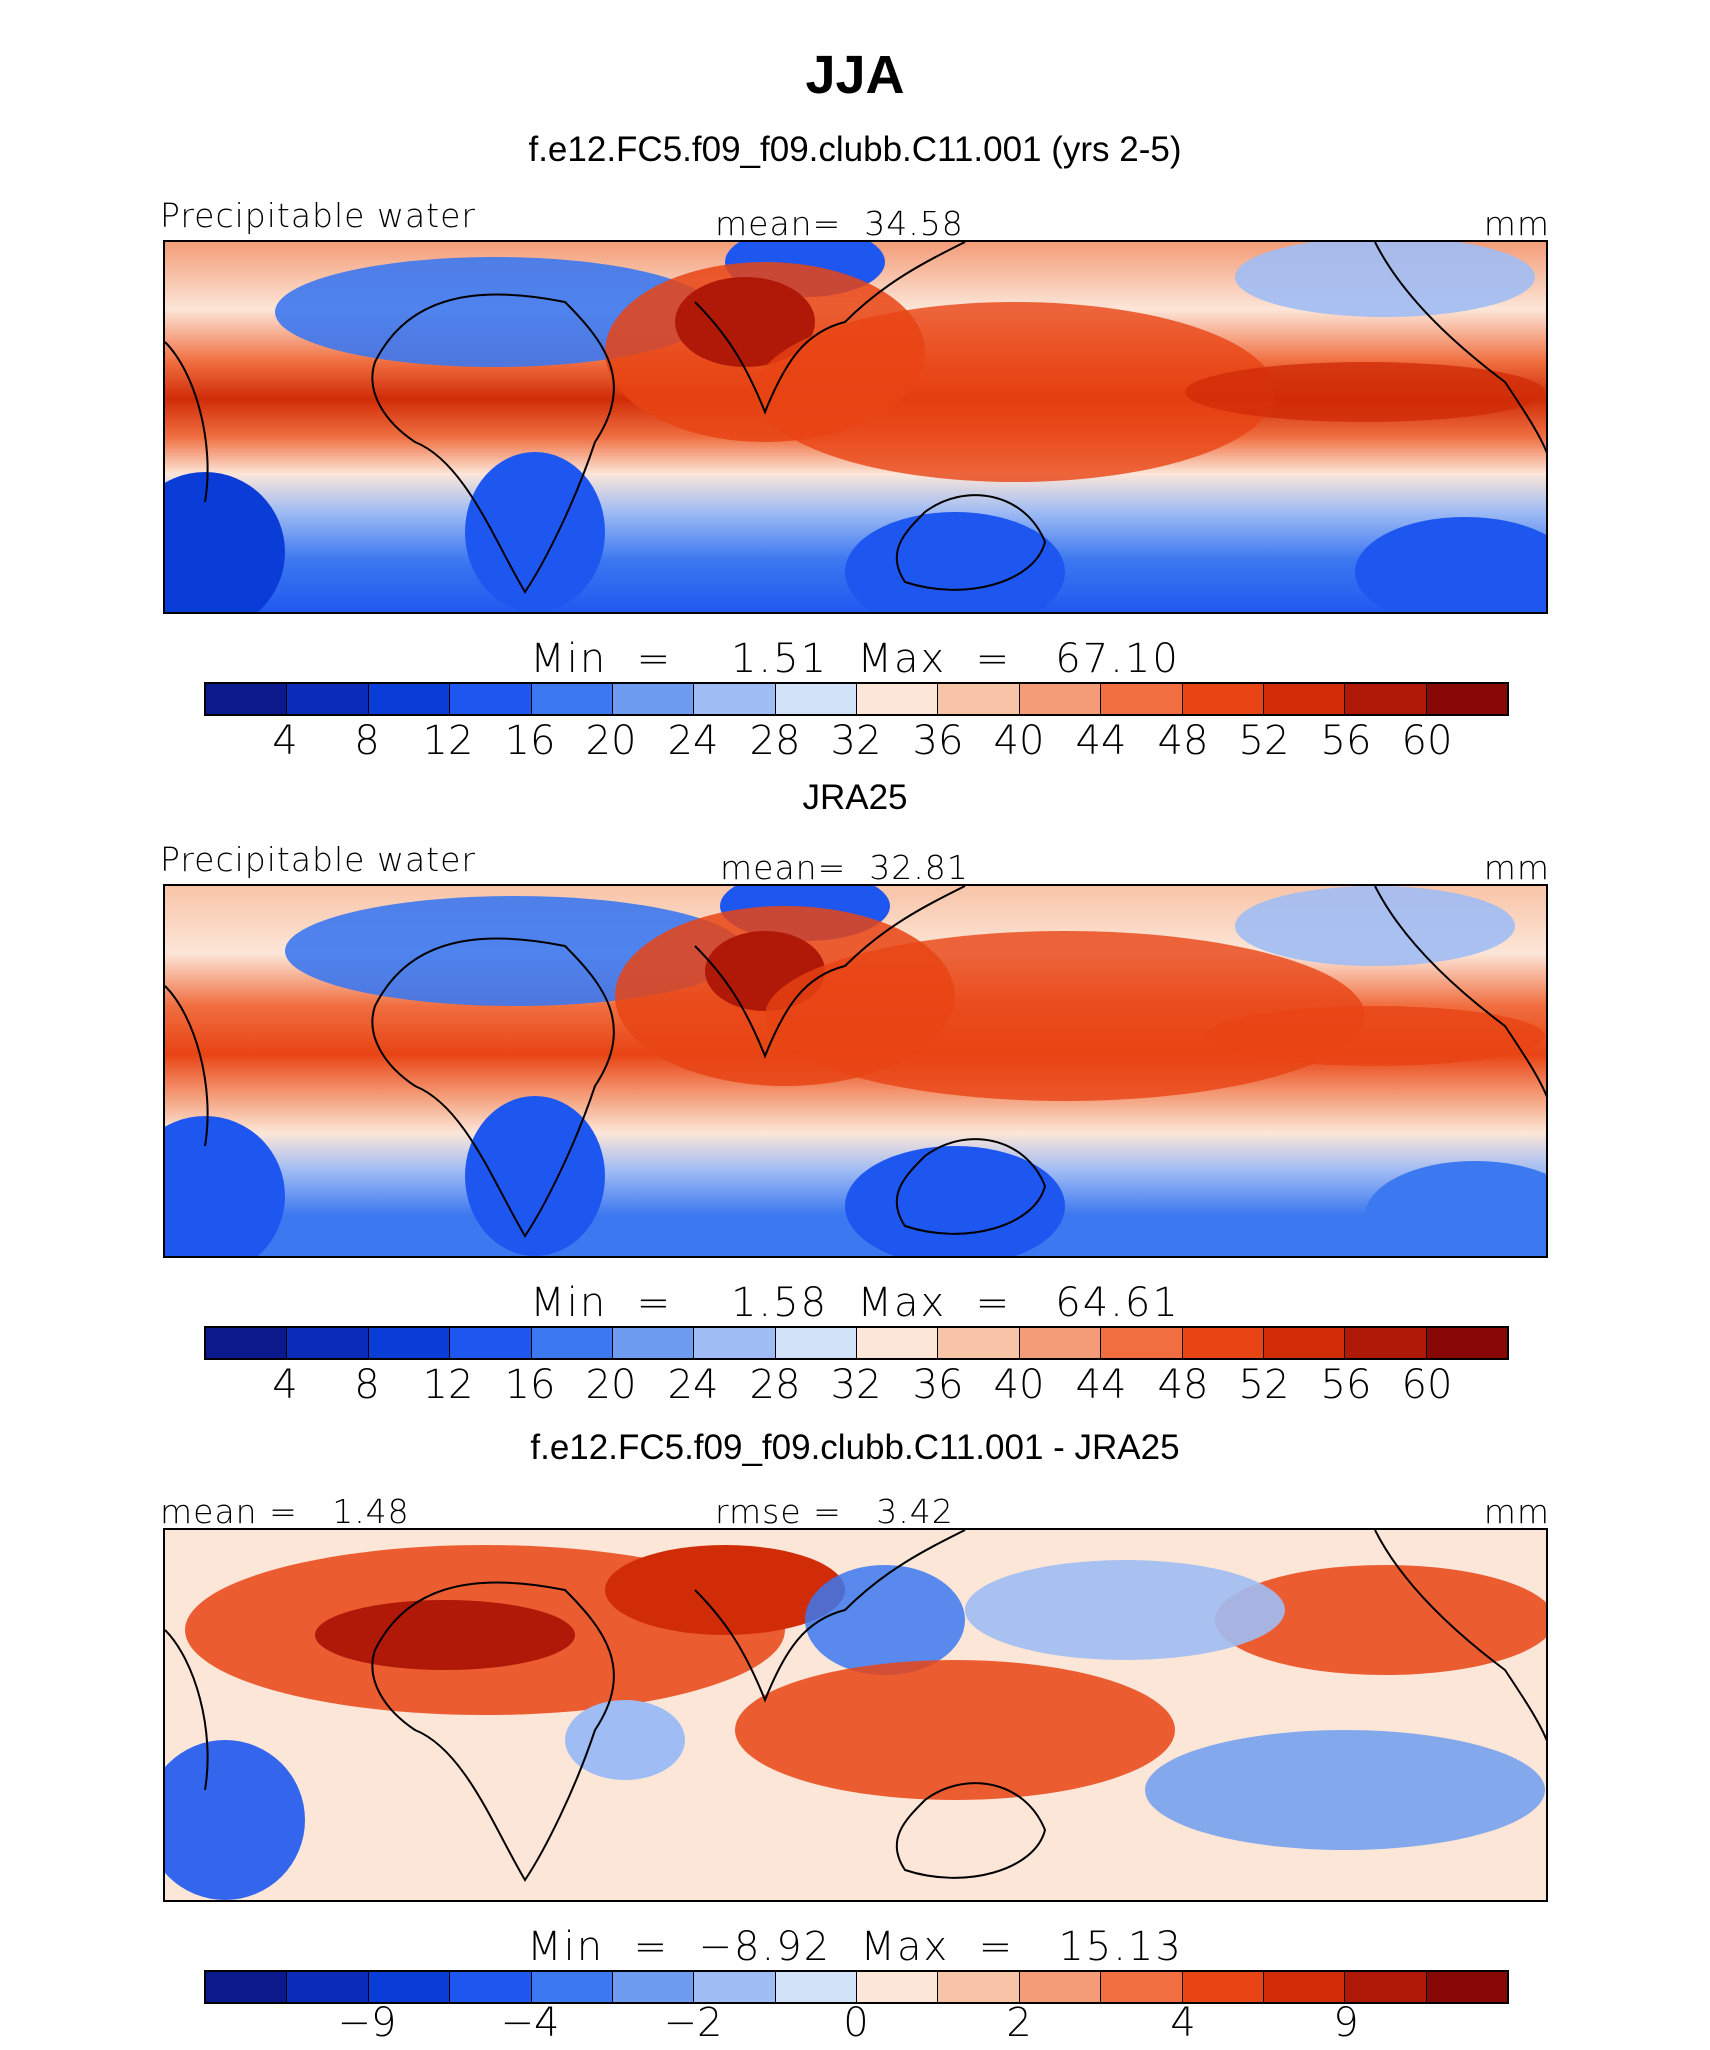  I want to click on panel-1-coastlines, so click(855, 418).